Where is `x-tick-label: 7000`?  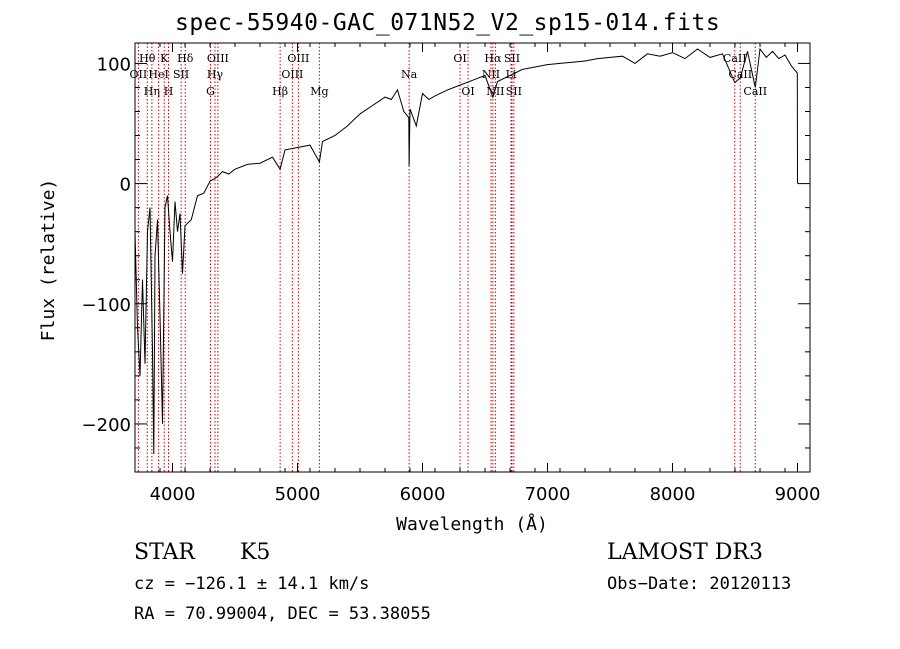 x-tick-label: 7000 is located at coordinates (548, 494).